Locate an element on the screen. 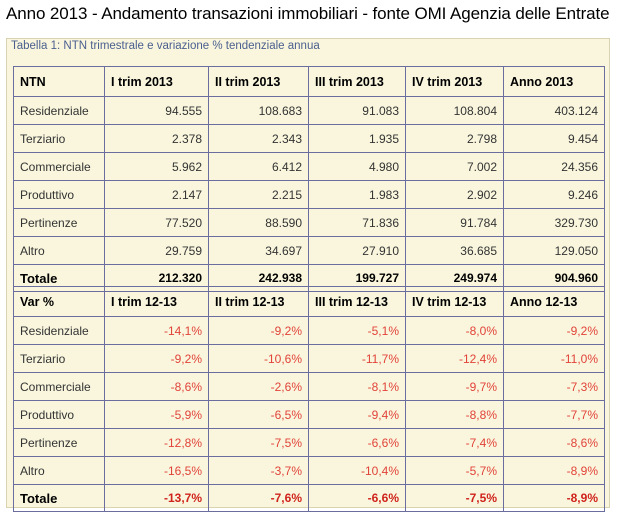 The height and width of the screenshot is (512, 624). column-header: IV trim 12-13 is located at coordinates (454, 301).